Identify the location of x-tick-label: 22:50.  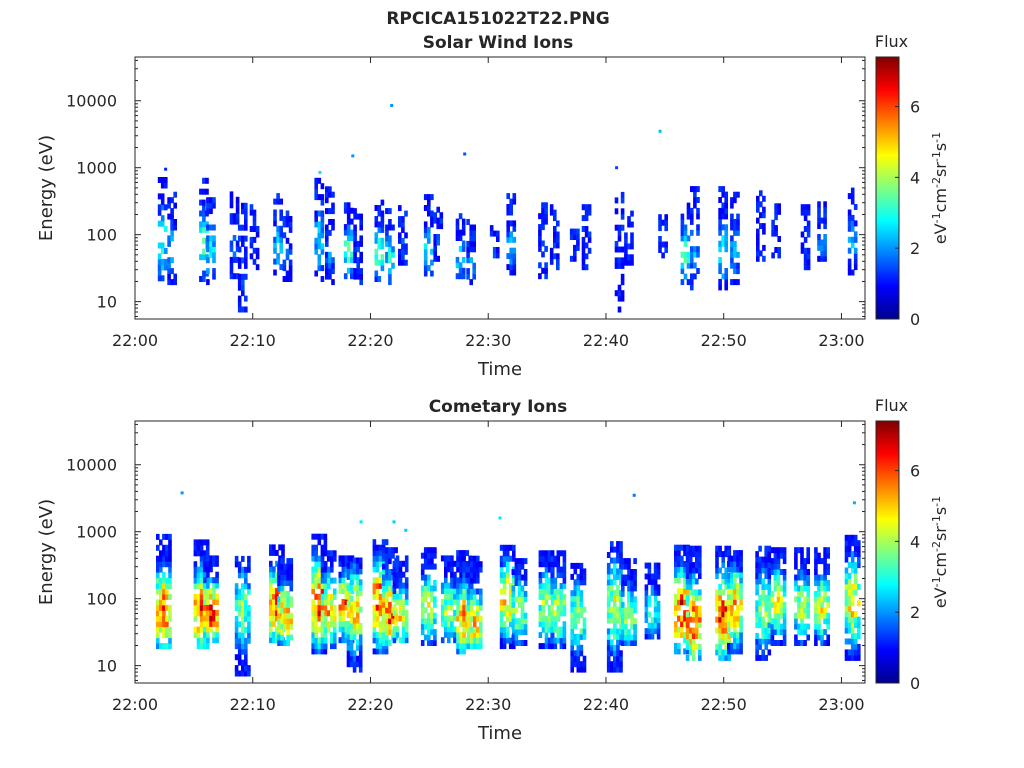
(724, 340).